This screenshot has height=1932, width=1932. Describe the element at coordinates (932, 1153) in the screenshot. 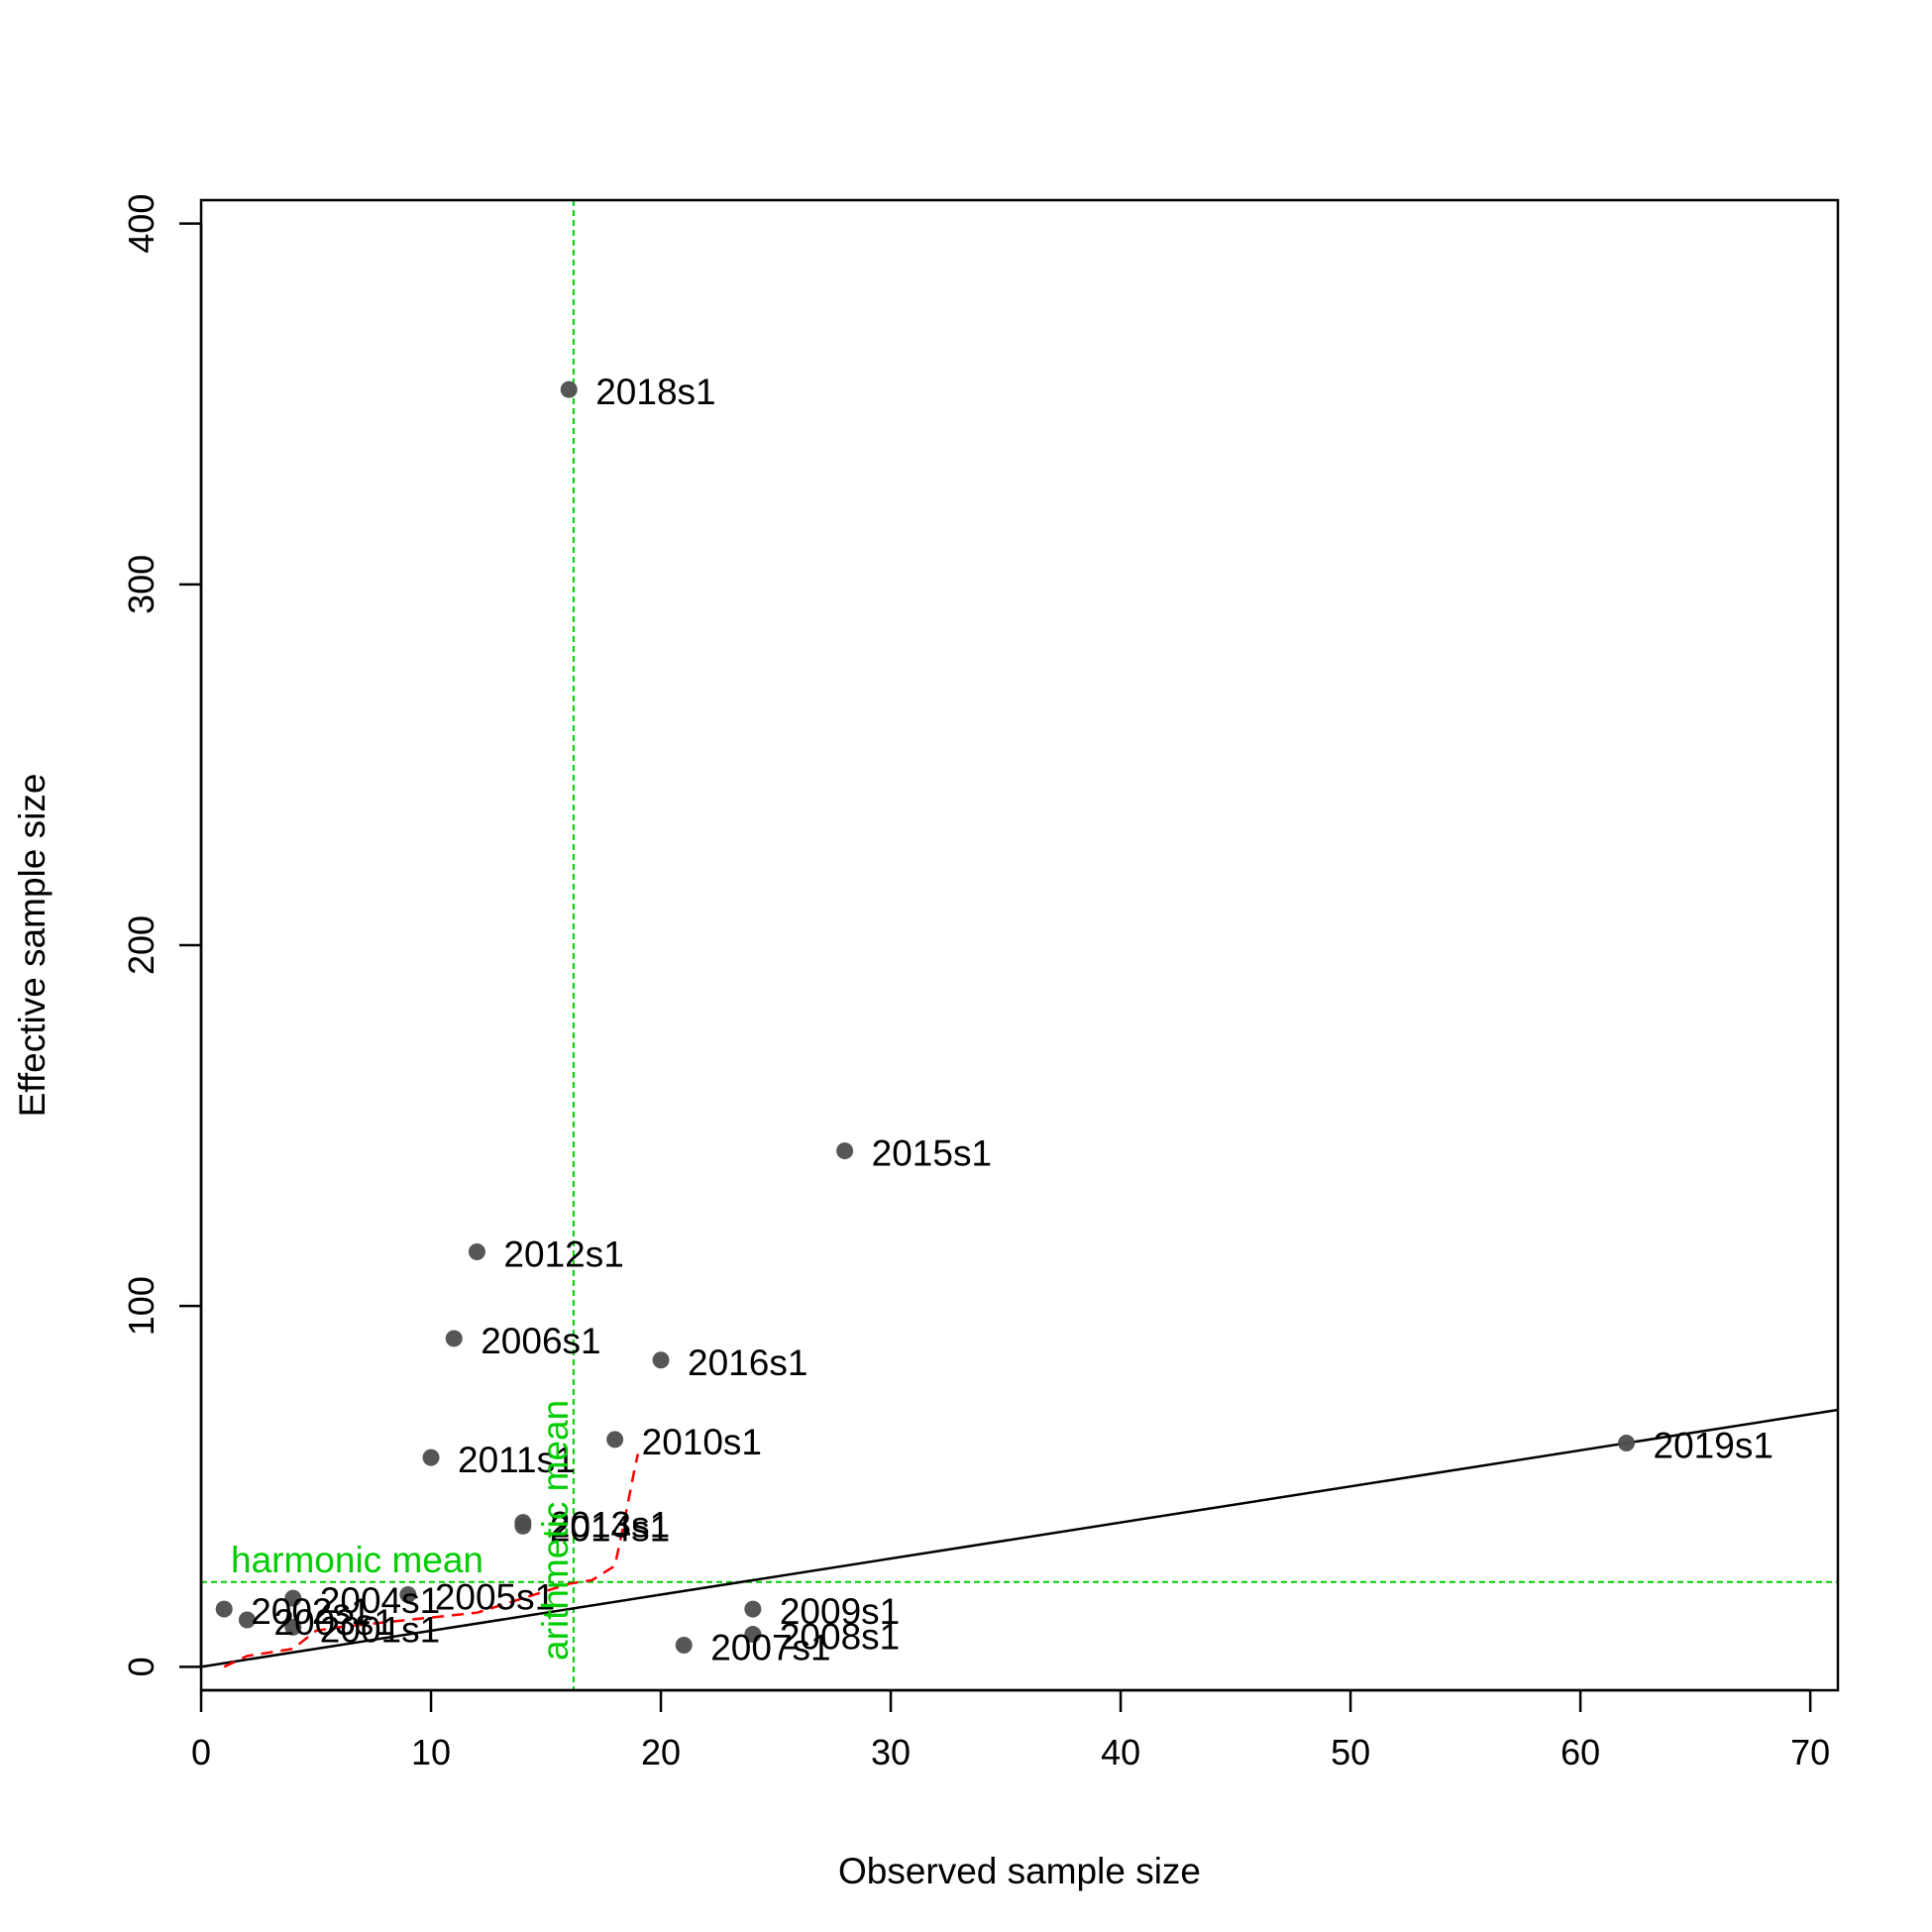

I see `point-label: 2015s1` at that location.